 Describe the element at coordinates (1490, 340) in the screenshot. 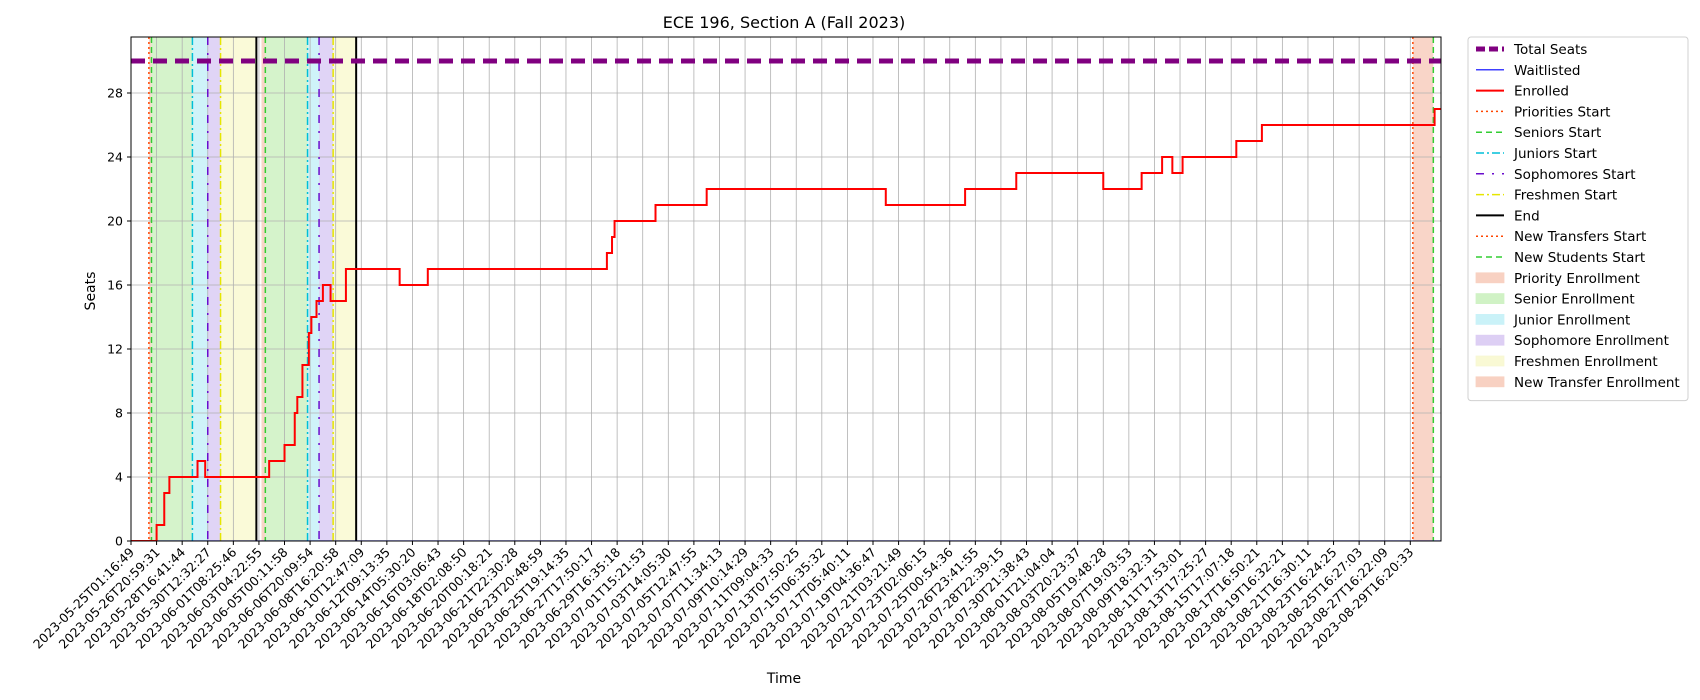

I see `legend-swatch-sophomore-enrollment` at that location.